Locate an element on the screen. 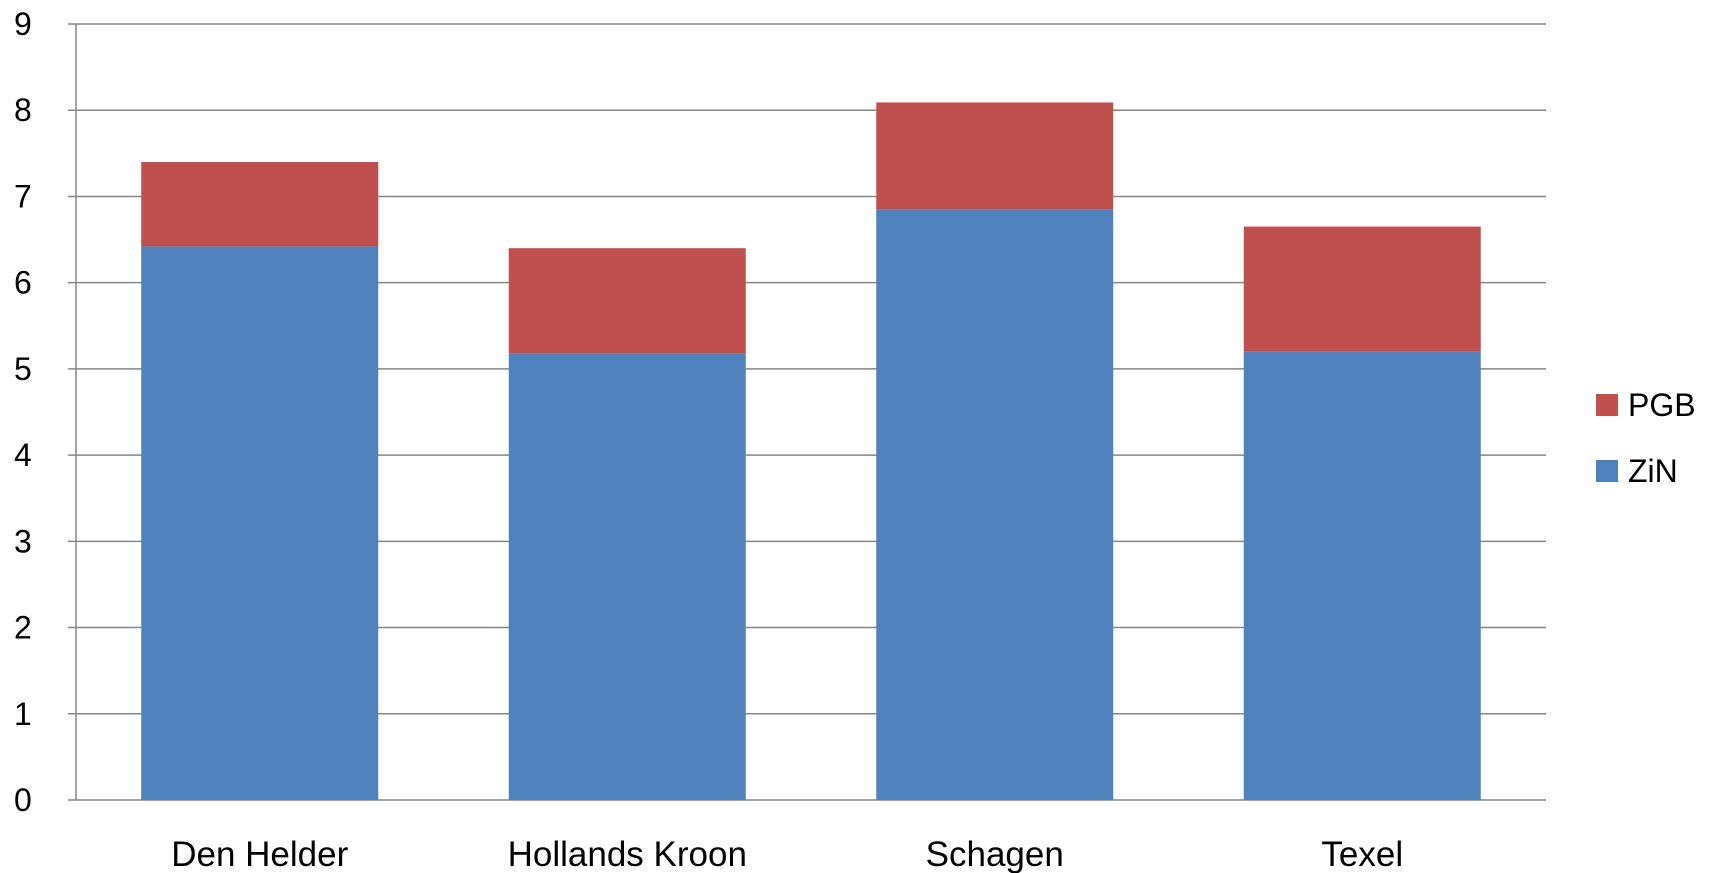 Image resolution: width=1711 pixels, height=873 pixels. legend-swatch-pgb is located at coordinates (1607, 405).